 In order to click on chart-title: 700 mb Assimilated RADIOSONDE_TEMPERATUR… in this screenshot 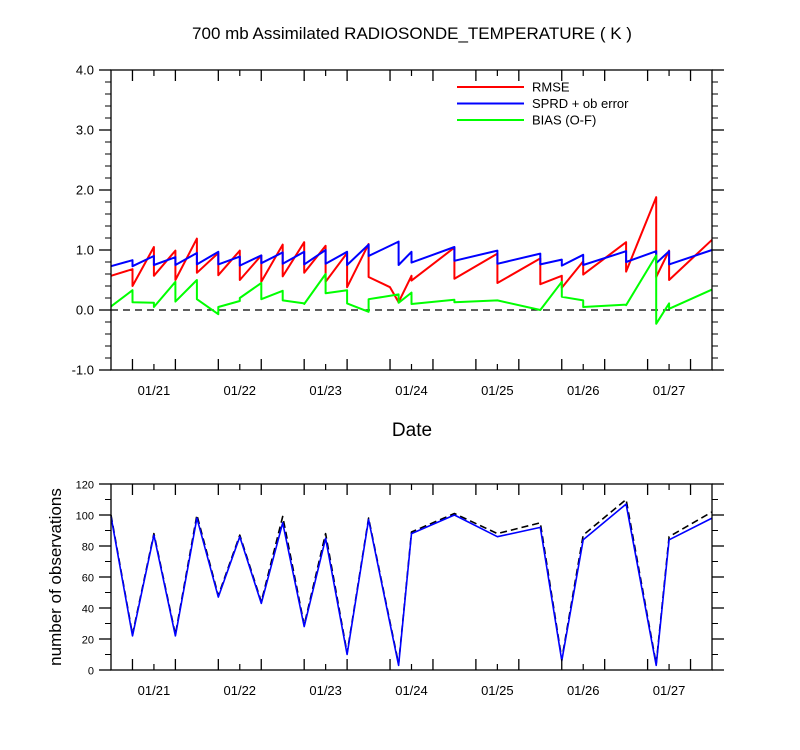, I will do `click(412, 33)`.